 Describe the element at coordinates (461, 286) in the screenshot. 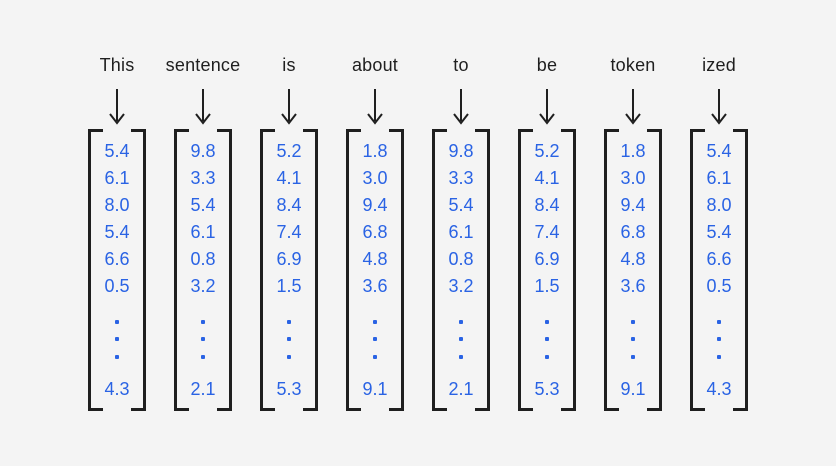

I see `vector-value: 3.2` at that location.